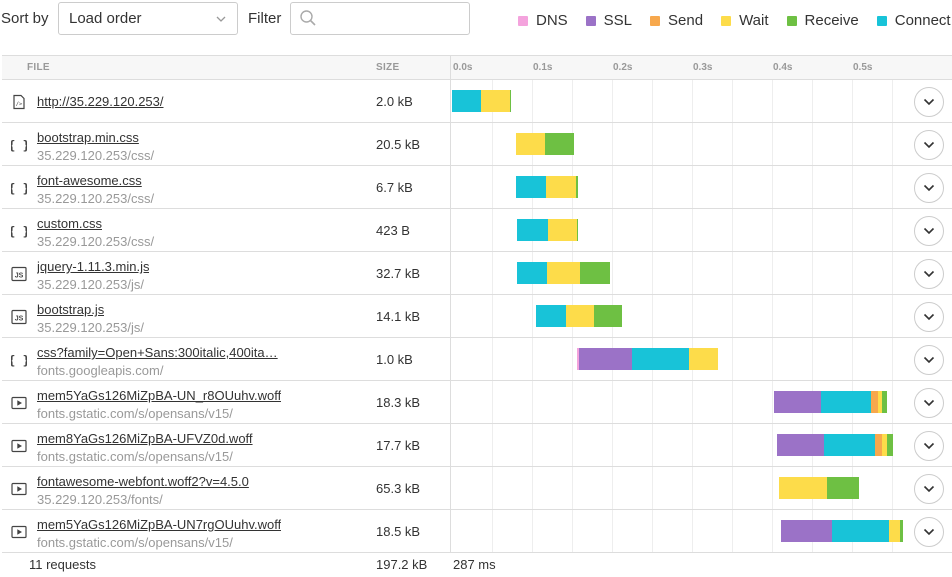 Image resolution: width=952 pixels, height=577 pixels. Describe the element at coordinates (145, 438) in the screenshot. I see `file-name-link: mem8YaGs126MiZpBA-UFVZ0d.woff` at that location.